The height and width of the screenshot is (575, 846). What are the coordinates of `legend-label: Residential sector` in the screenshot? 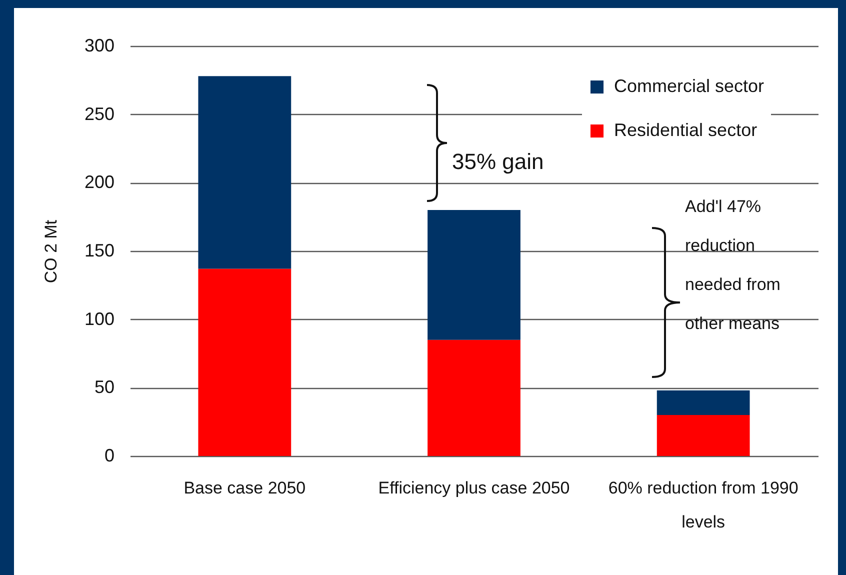 It's located at (686, 130).